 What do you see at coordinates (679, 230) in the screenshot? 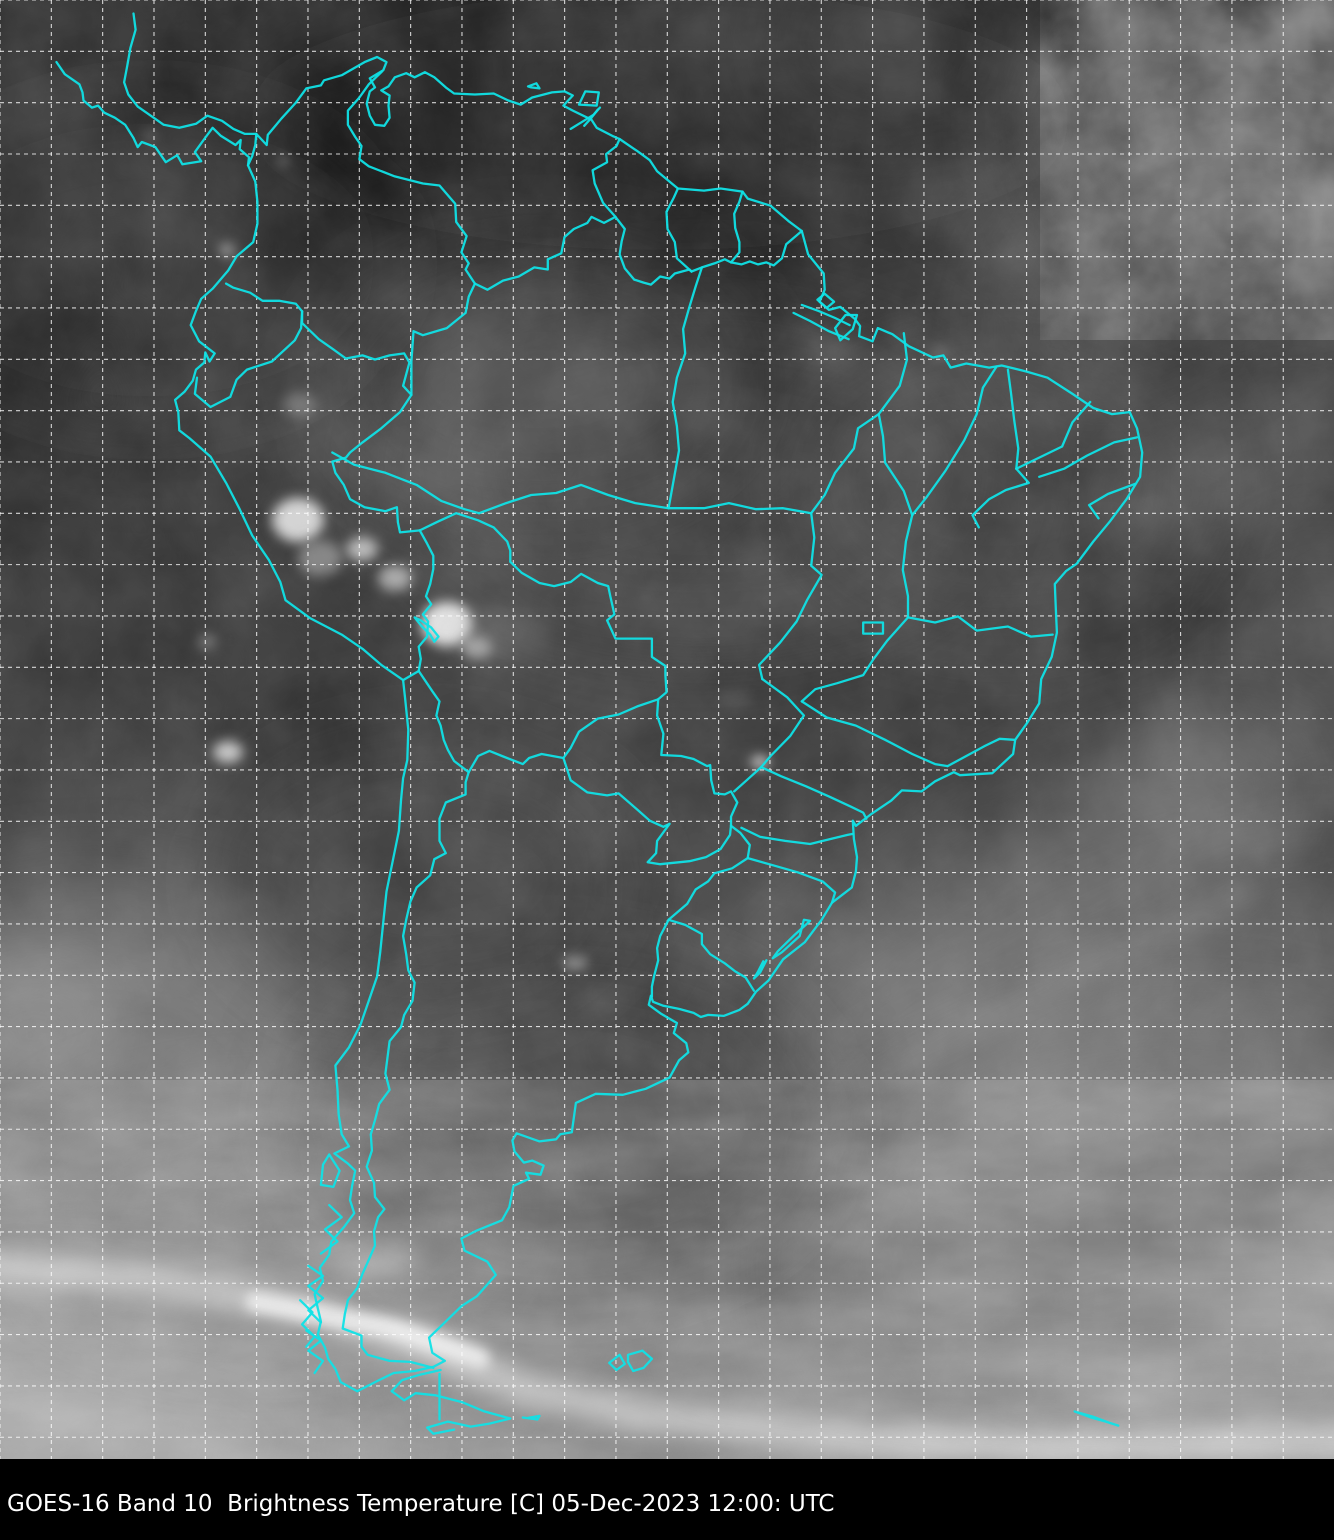
I see `map-line-border-guyana-suriname` at bounding box center [679, 230].